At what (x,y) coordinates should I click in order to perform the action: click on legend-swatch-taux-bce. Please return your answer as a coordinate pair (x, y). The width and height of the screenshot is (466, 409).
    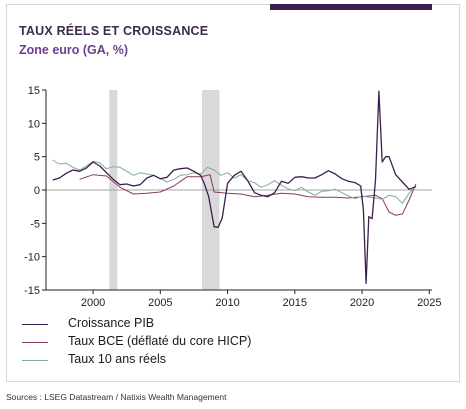
    Looking at the image, I should click on (35, 342).